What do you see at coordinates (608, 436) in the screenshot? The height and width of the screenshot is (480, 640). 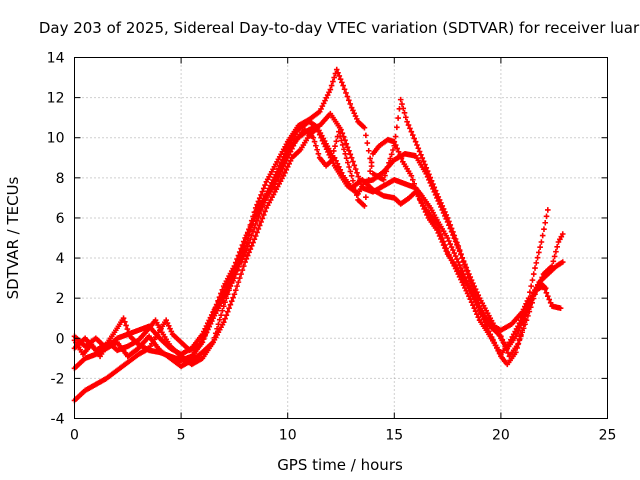 I see `x-tick-label: 25` at bounding box center [608, 436].